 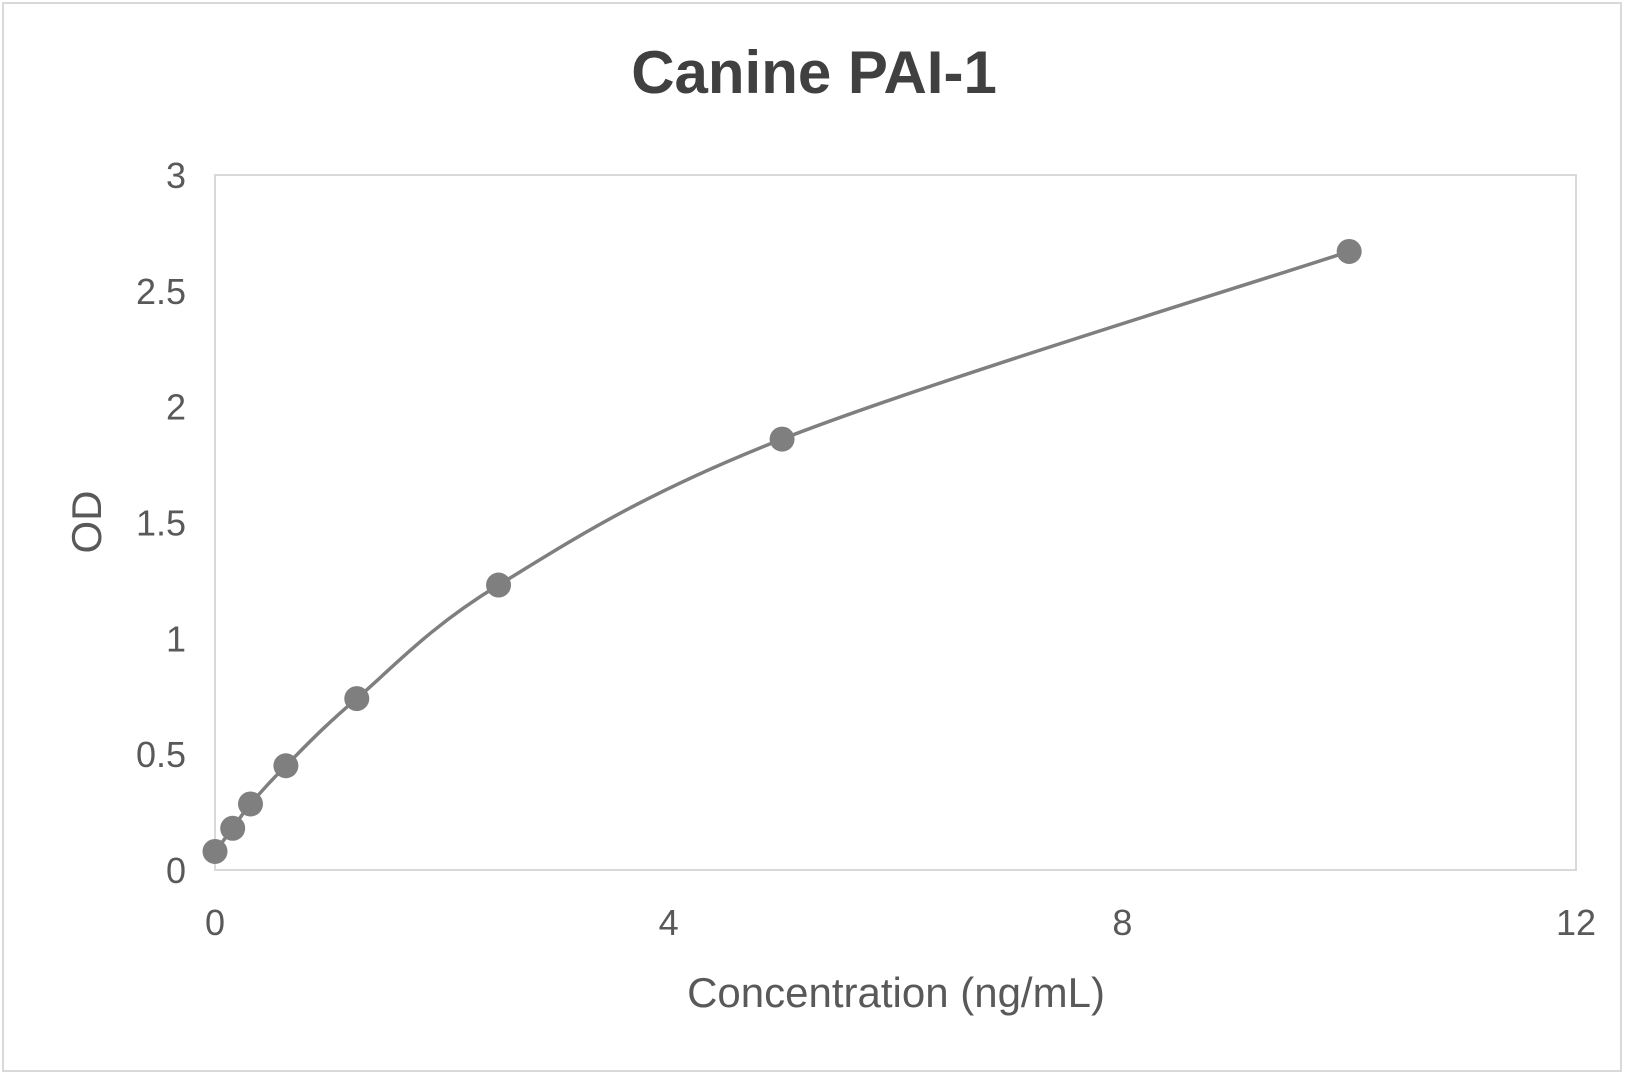 What do you see at coordinates (161, 754) in the screenshot?
I see `y-tick-label: 0.5` at bounding box center [161, 754].